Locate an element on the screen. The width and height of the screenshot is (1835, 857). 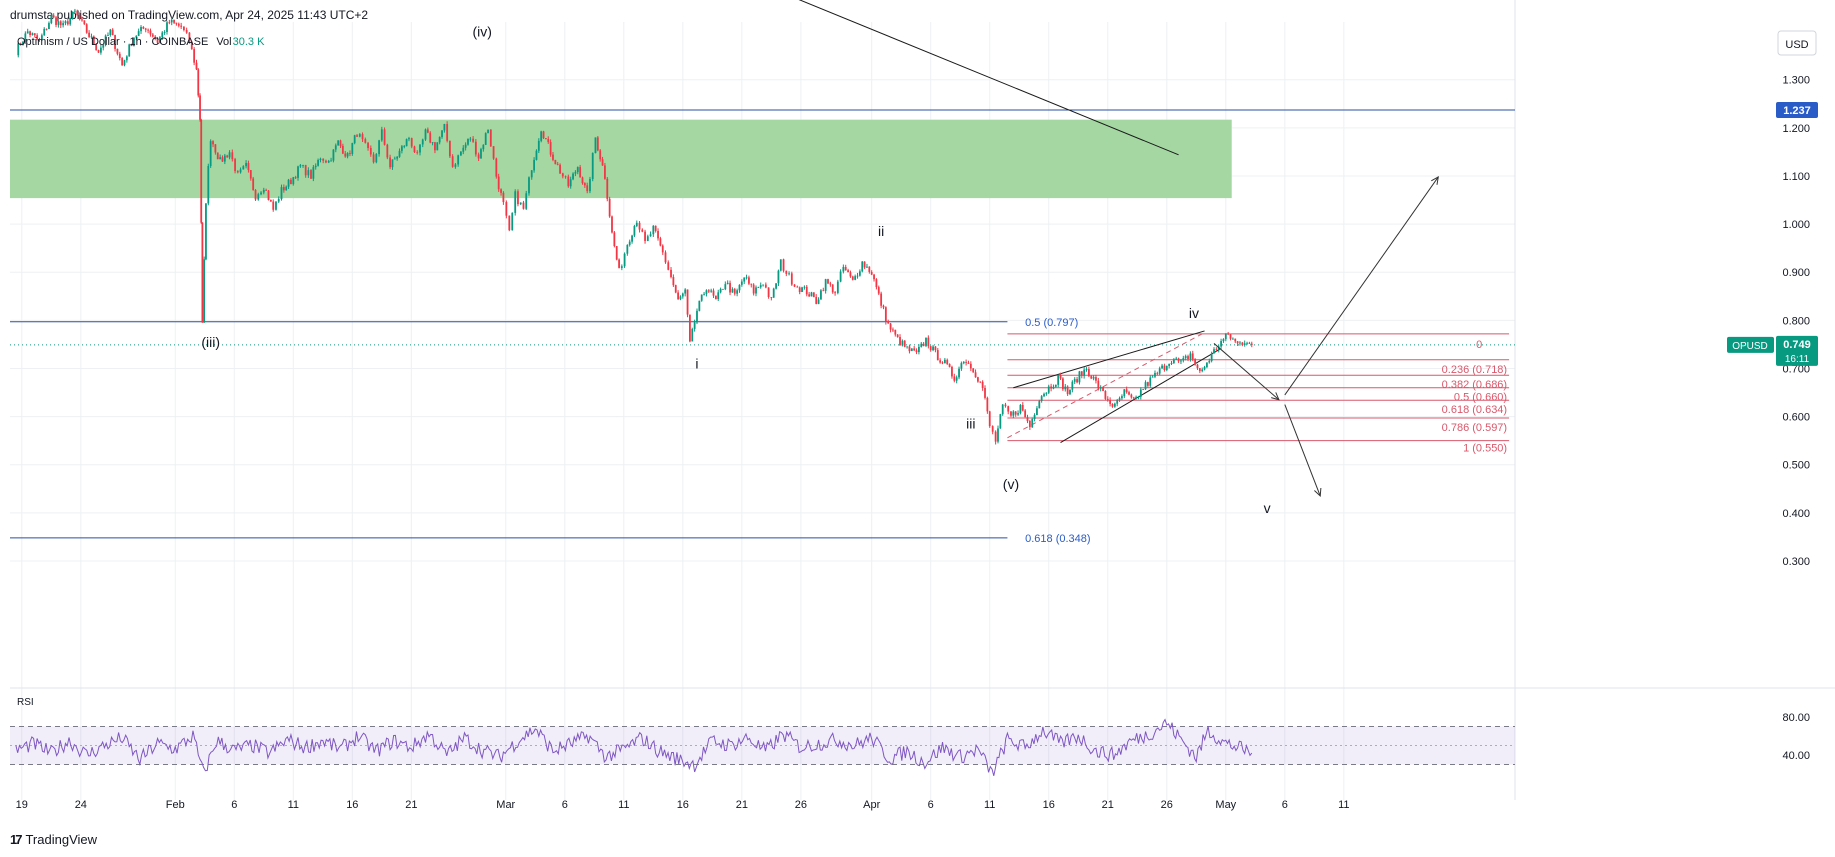
arrow-head is located at coordinates (1318, 492).